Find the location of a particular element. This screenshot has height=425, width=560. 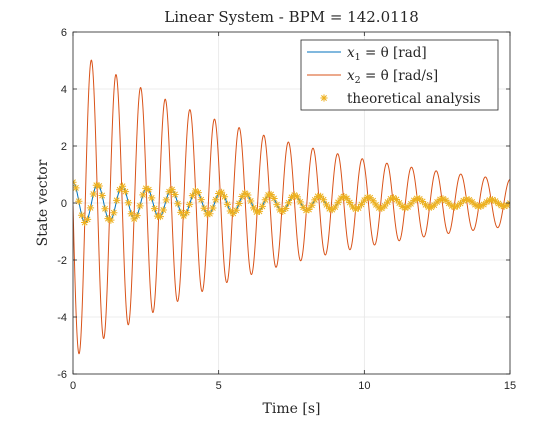

x-tick-label: 15 is located at coordinates (510, 386).